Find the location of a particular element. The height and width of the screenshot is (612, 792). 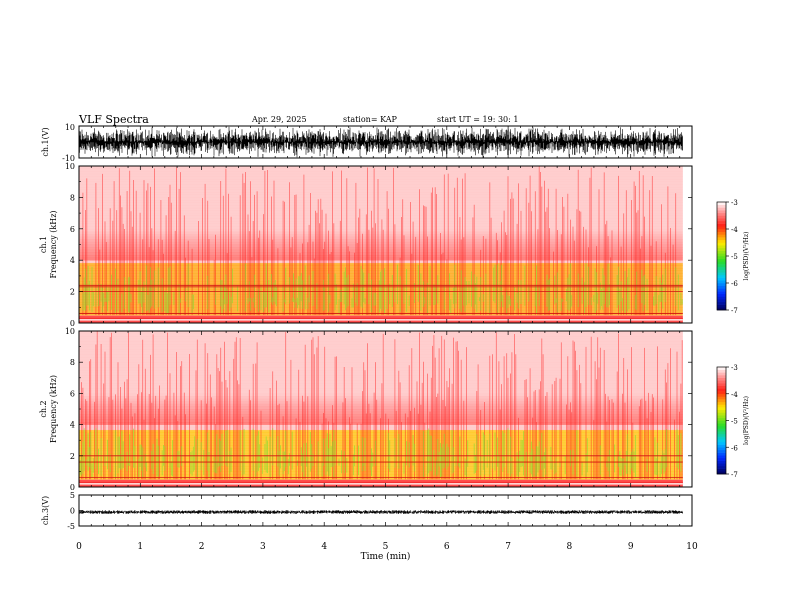

spectrogram-ylabel-frequency: Frequency (kHz) is located at coordinates (53, 244).